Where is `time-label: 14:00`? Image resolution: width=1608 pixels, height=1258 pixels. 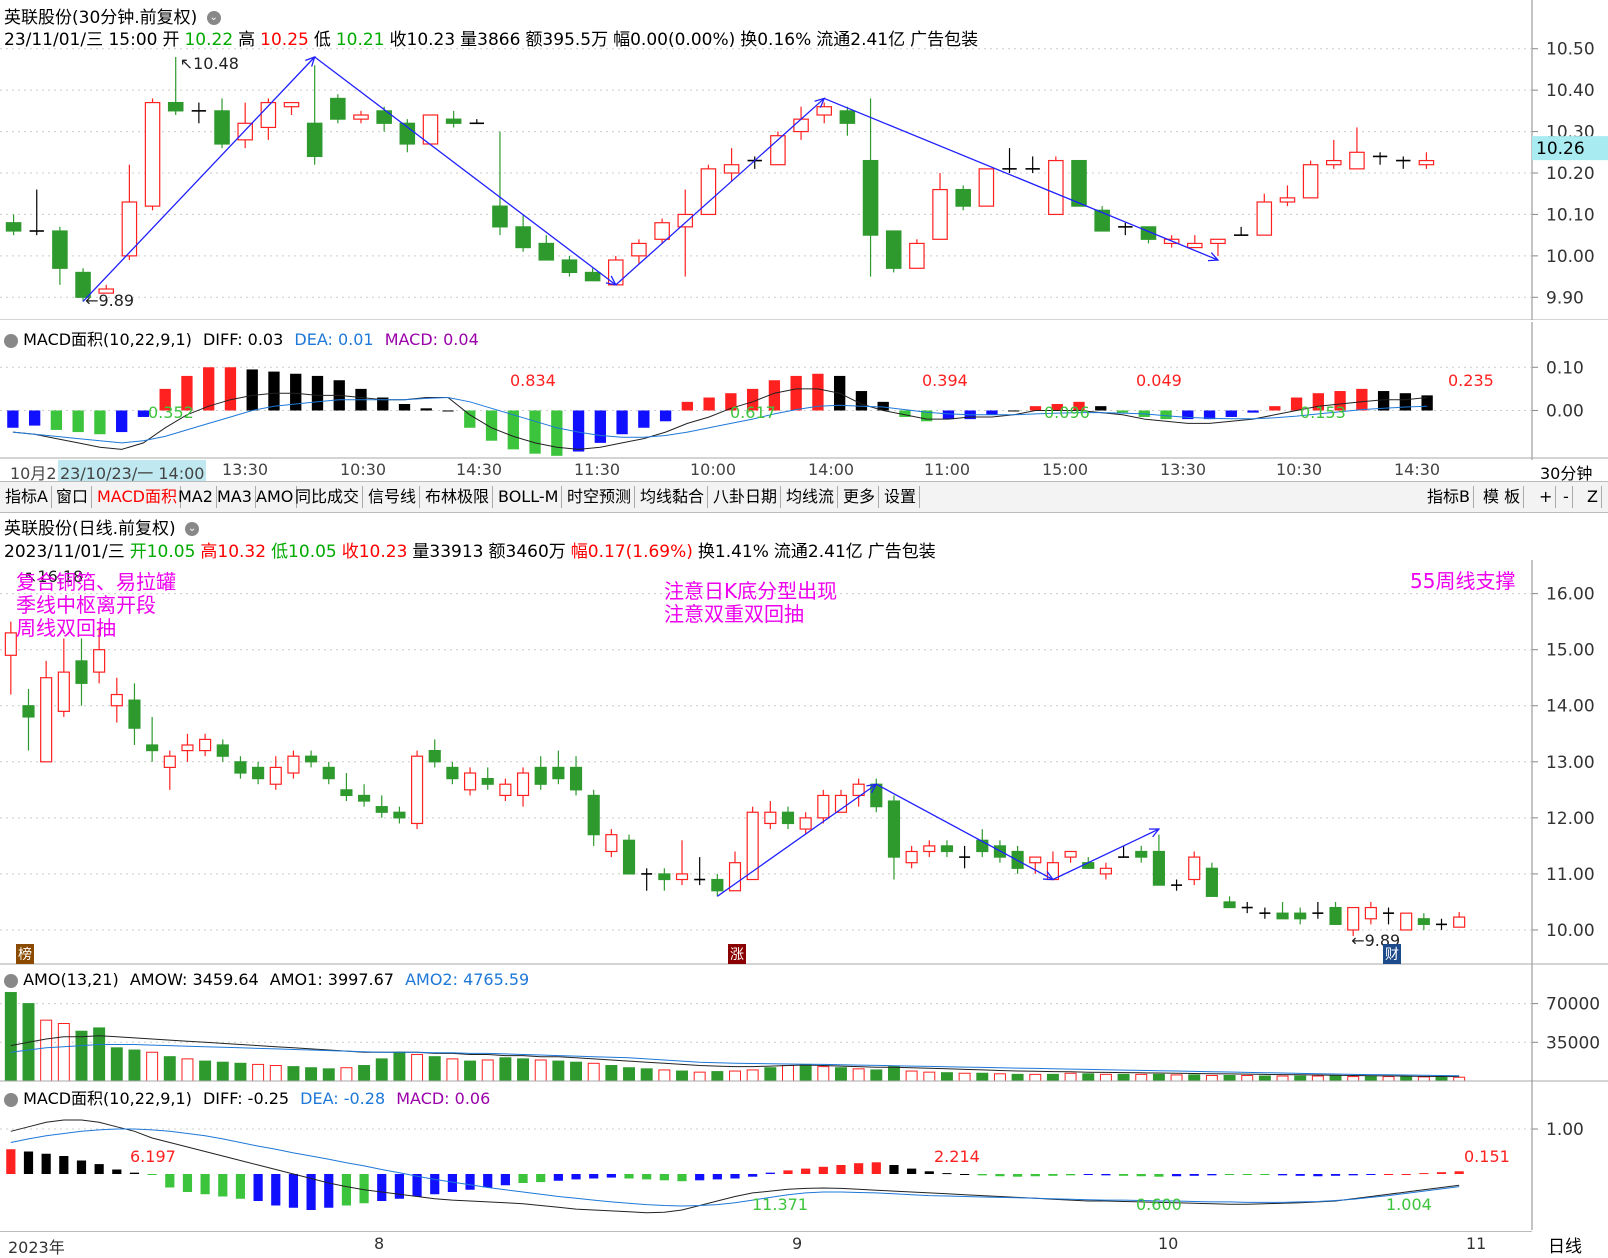
time-label: 14:00 is located at coordinates (831, 469).